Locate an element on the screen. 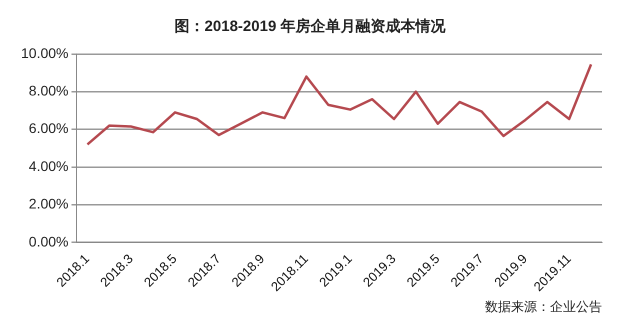 This screenshot has height=334, width=640. source-note: 数据来源：企业公告 is located at coordinates (543, 307).